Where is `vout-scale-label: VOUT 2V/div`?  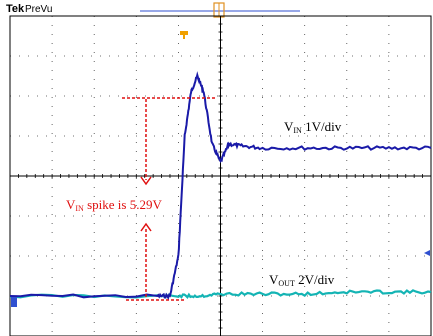
vout-scale-label: VOUT 2V/div is located at coordinates (302, 280).